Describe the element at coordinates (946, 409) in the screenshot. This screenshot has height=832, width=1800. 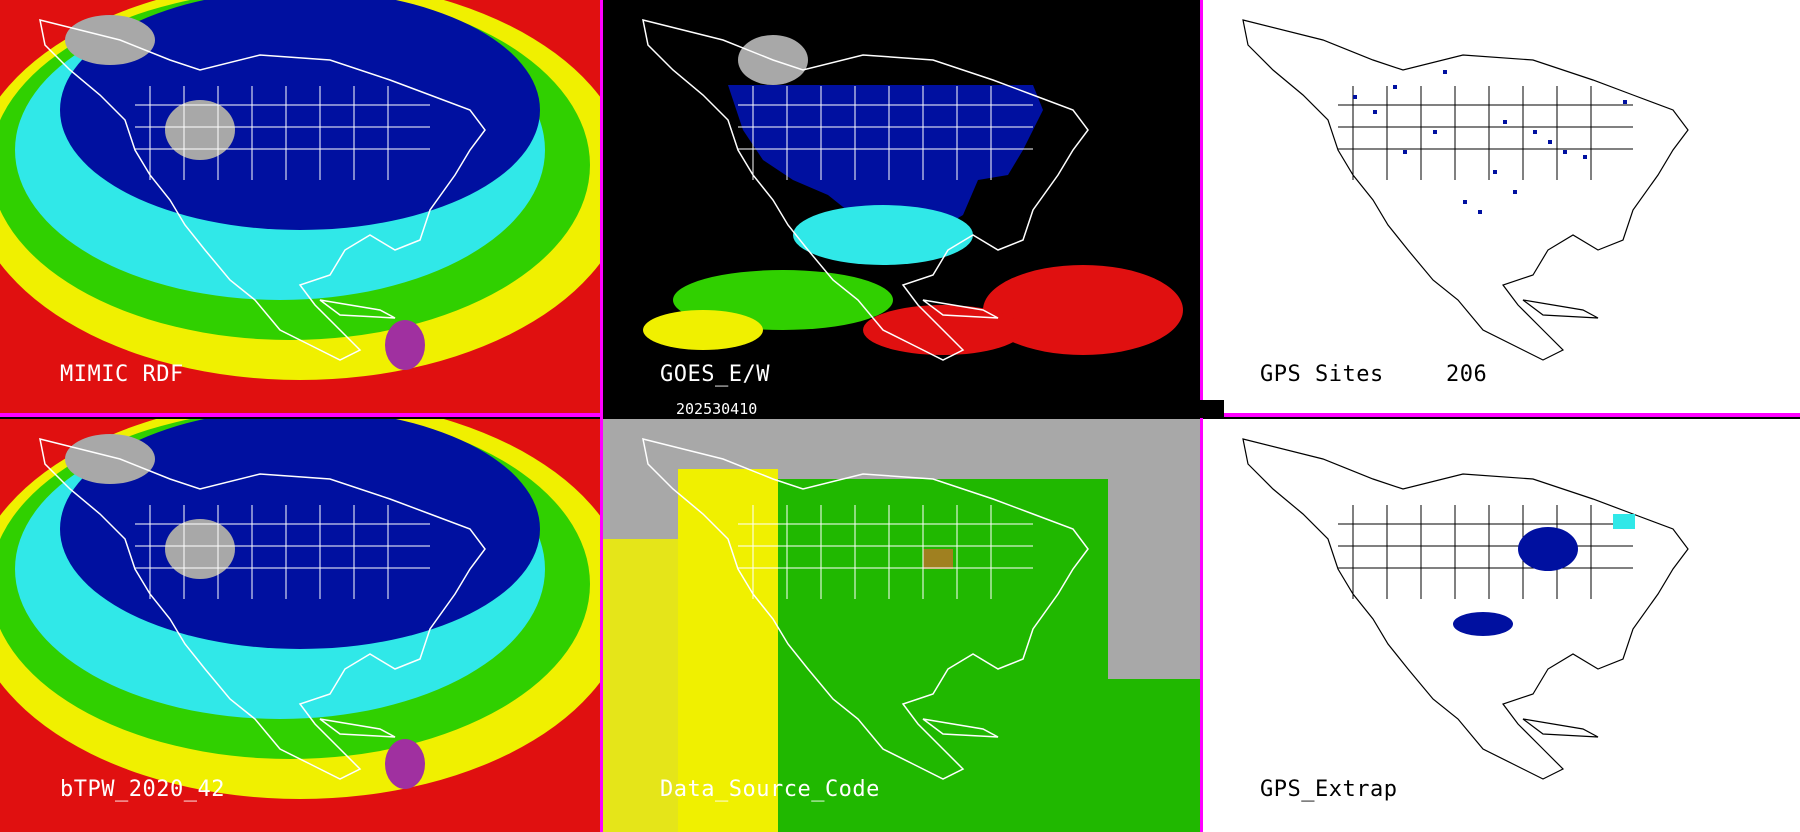
I see `date-stamp: 202530410` at that location.